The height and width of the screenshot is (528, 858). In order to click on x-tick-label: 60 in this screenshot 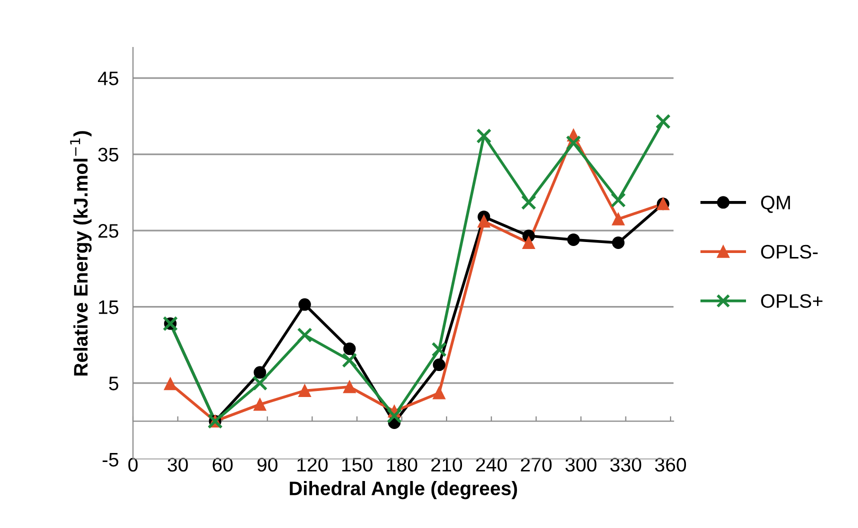, I will do `click(222, 465)`.